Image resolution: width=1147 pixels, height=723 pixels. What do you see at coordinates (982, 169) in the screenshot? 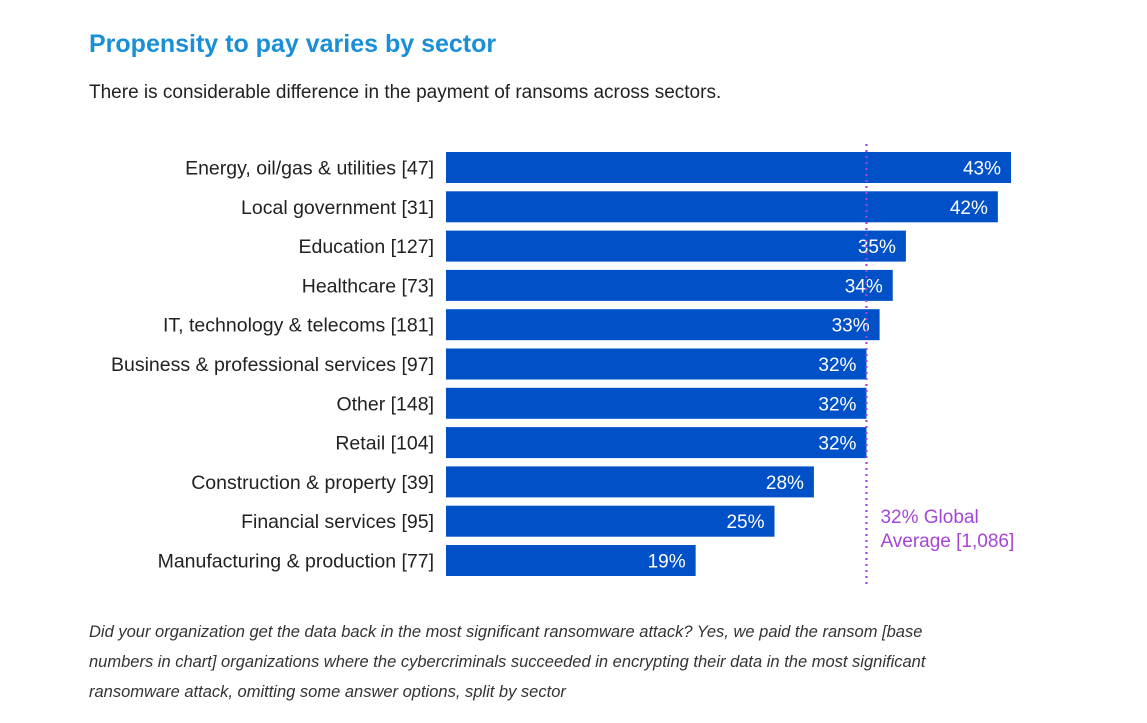
I see `value-label: 43%` at bounding box center [982, 169].